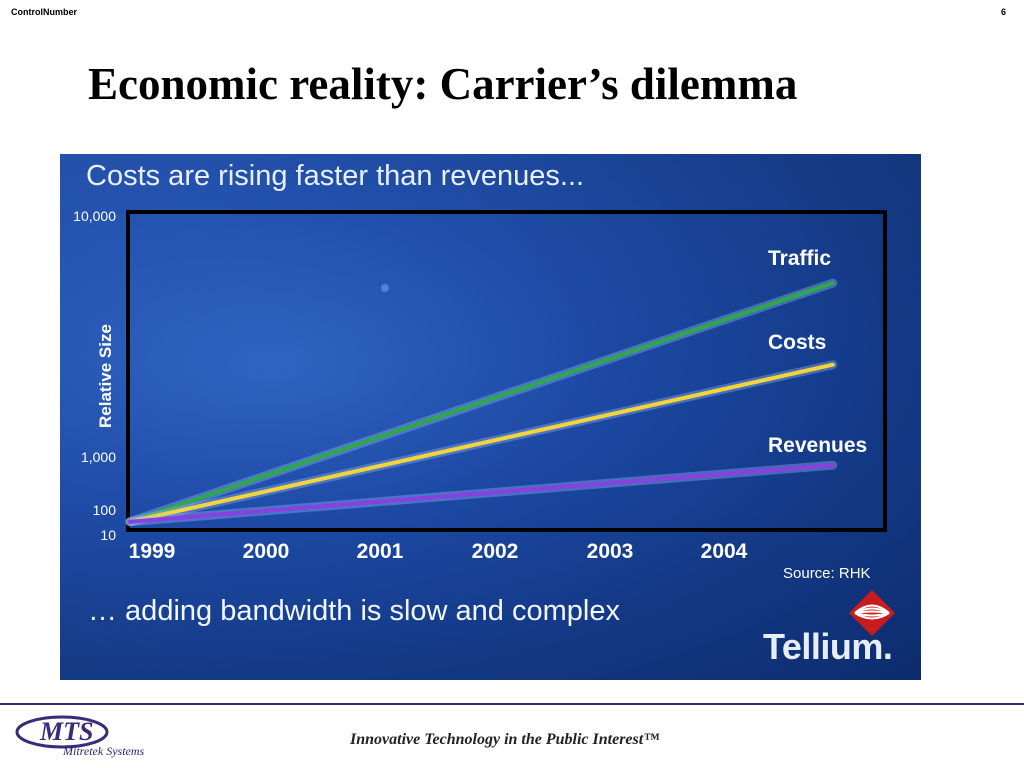 The height and width of the screenshot is (768, 1024). Describe the element at coordinates (481, 443) in the screenshot. I see `series-line-costs` at that location.